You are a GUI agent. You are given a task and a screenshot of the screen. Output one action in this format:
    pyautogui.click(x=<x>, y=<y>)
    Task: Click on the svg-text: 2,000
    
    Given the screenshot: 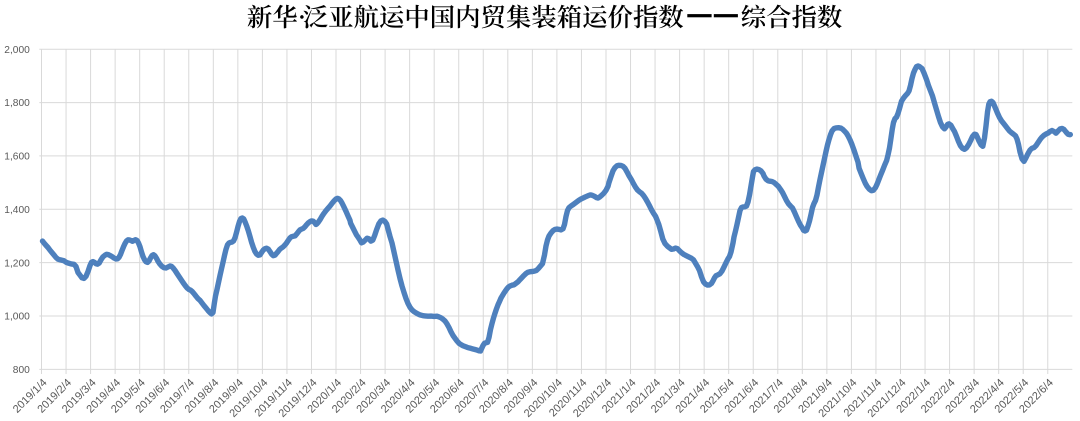 What is the action you would take?
    pyautogui.click(x=17, y=50)
    